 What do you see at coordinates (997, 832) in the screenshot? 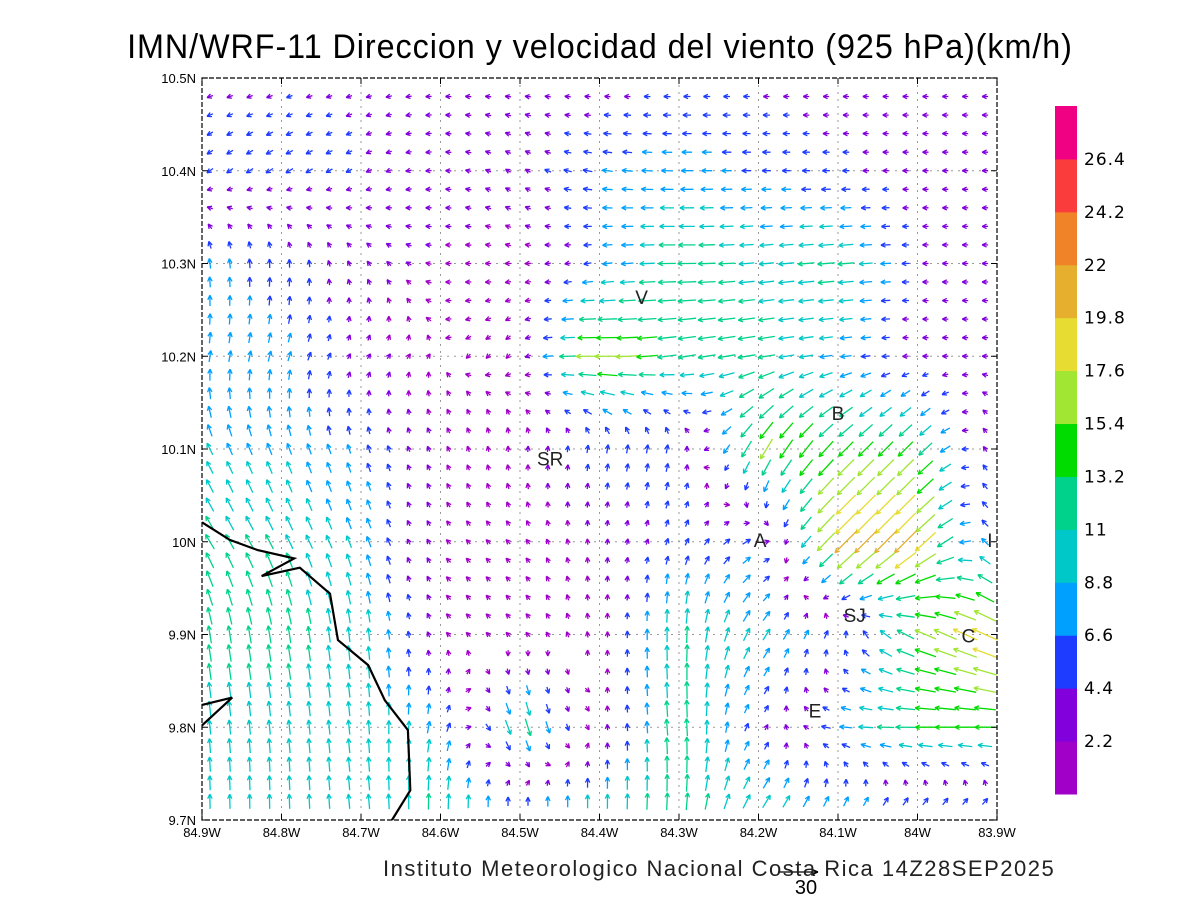
I see `x-tick-label: 83.9W` at bounding box center [997, 832].